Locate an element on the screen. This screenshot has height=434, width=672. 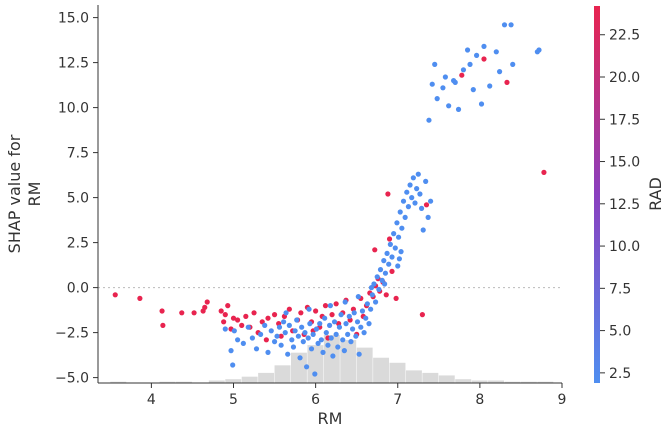
colorbar-label: RAD is located at coordinates (655, 194).